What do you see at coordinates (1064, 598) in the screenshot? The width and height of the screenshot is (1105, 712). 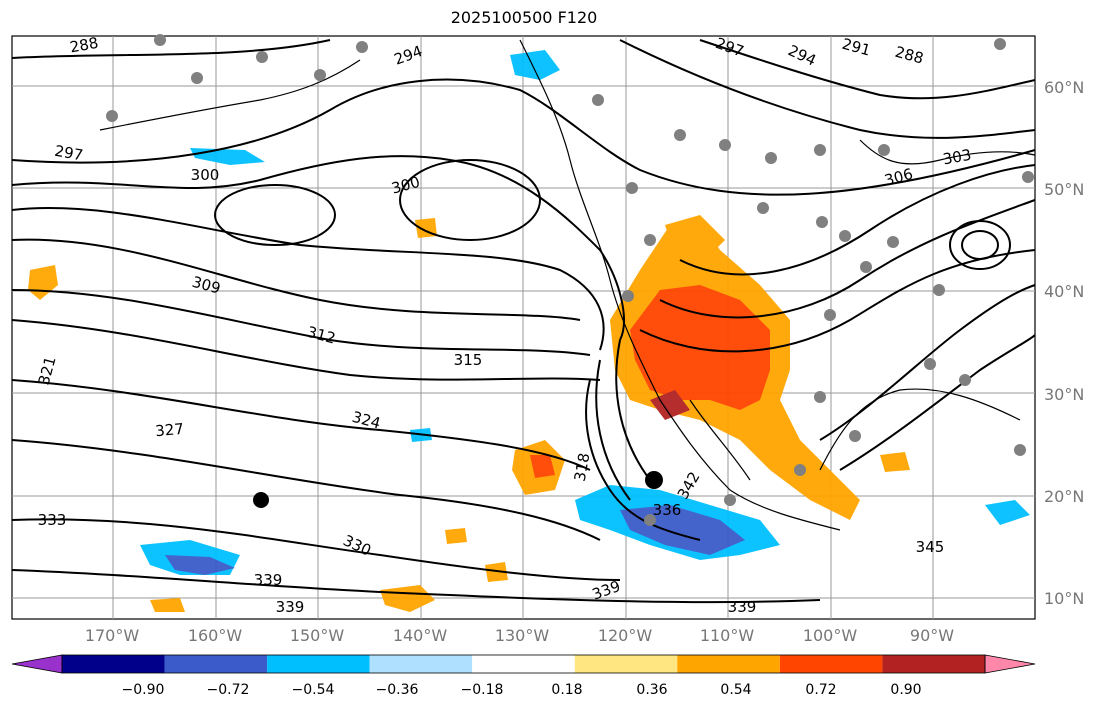 I see `lat-label: 10°N` at bounding box center [1064, 598].